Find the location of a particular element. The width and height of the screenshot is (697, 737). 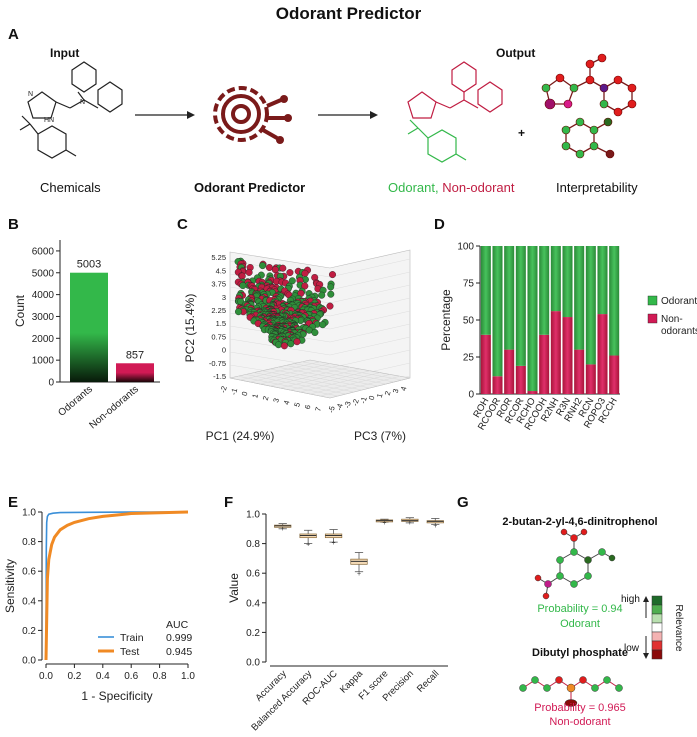

y-tick-label: 0.6 is located at coordinates (29, 572).